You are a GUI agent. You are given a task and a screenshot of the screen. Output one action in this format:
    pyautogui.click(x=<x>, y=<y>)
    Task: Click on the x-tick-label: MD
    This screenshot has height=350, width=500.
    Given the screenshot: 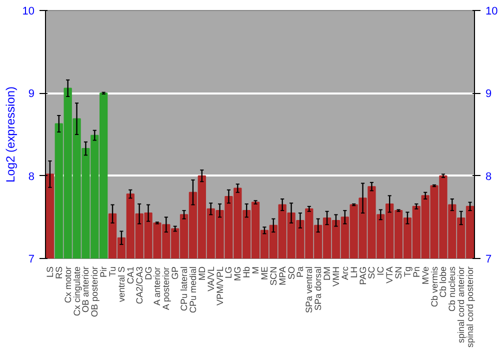 What is the action you would take?
    pyautogui.click(x=201, y=273)
    